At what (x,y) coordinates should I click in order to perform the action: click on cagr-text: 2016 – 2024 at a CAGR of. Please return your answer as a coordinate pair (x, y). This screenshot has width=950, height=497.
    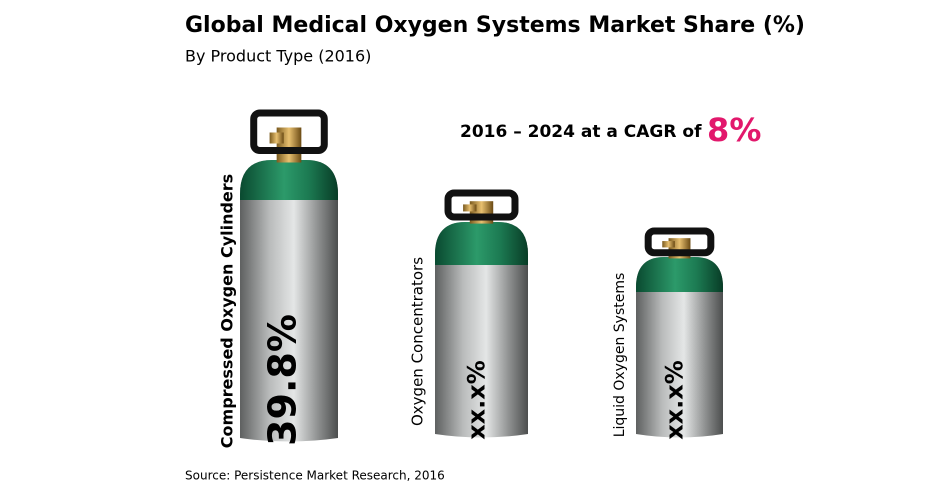
    Looking at the image, I should click on (581, 132).